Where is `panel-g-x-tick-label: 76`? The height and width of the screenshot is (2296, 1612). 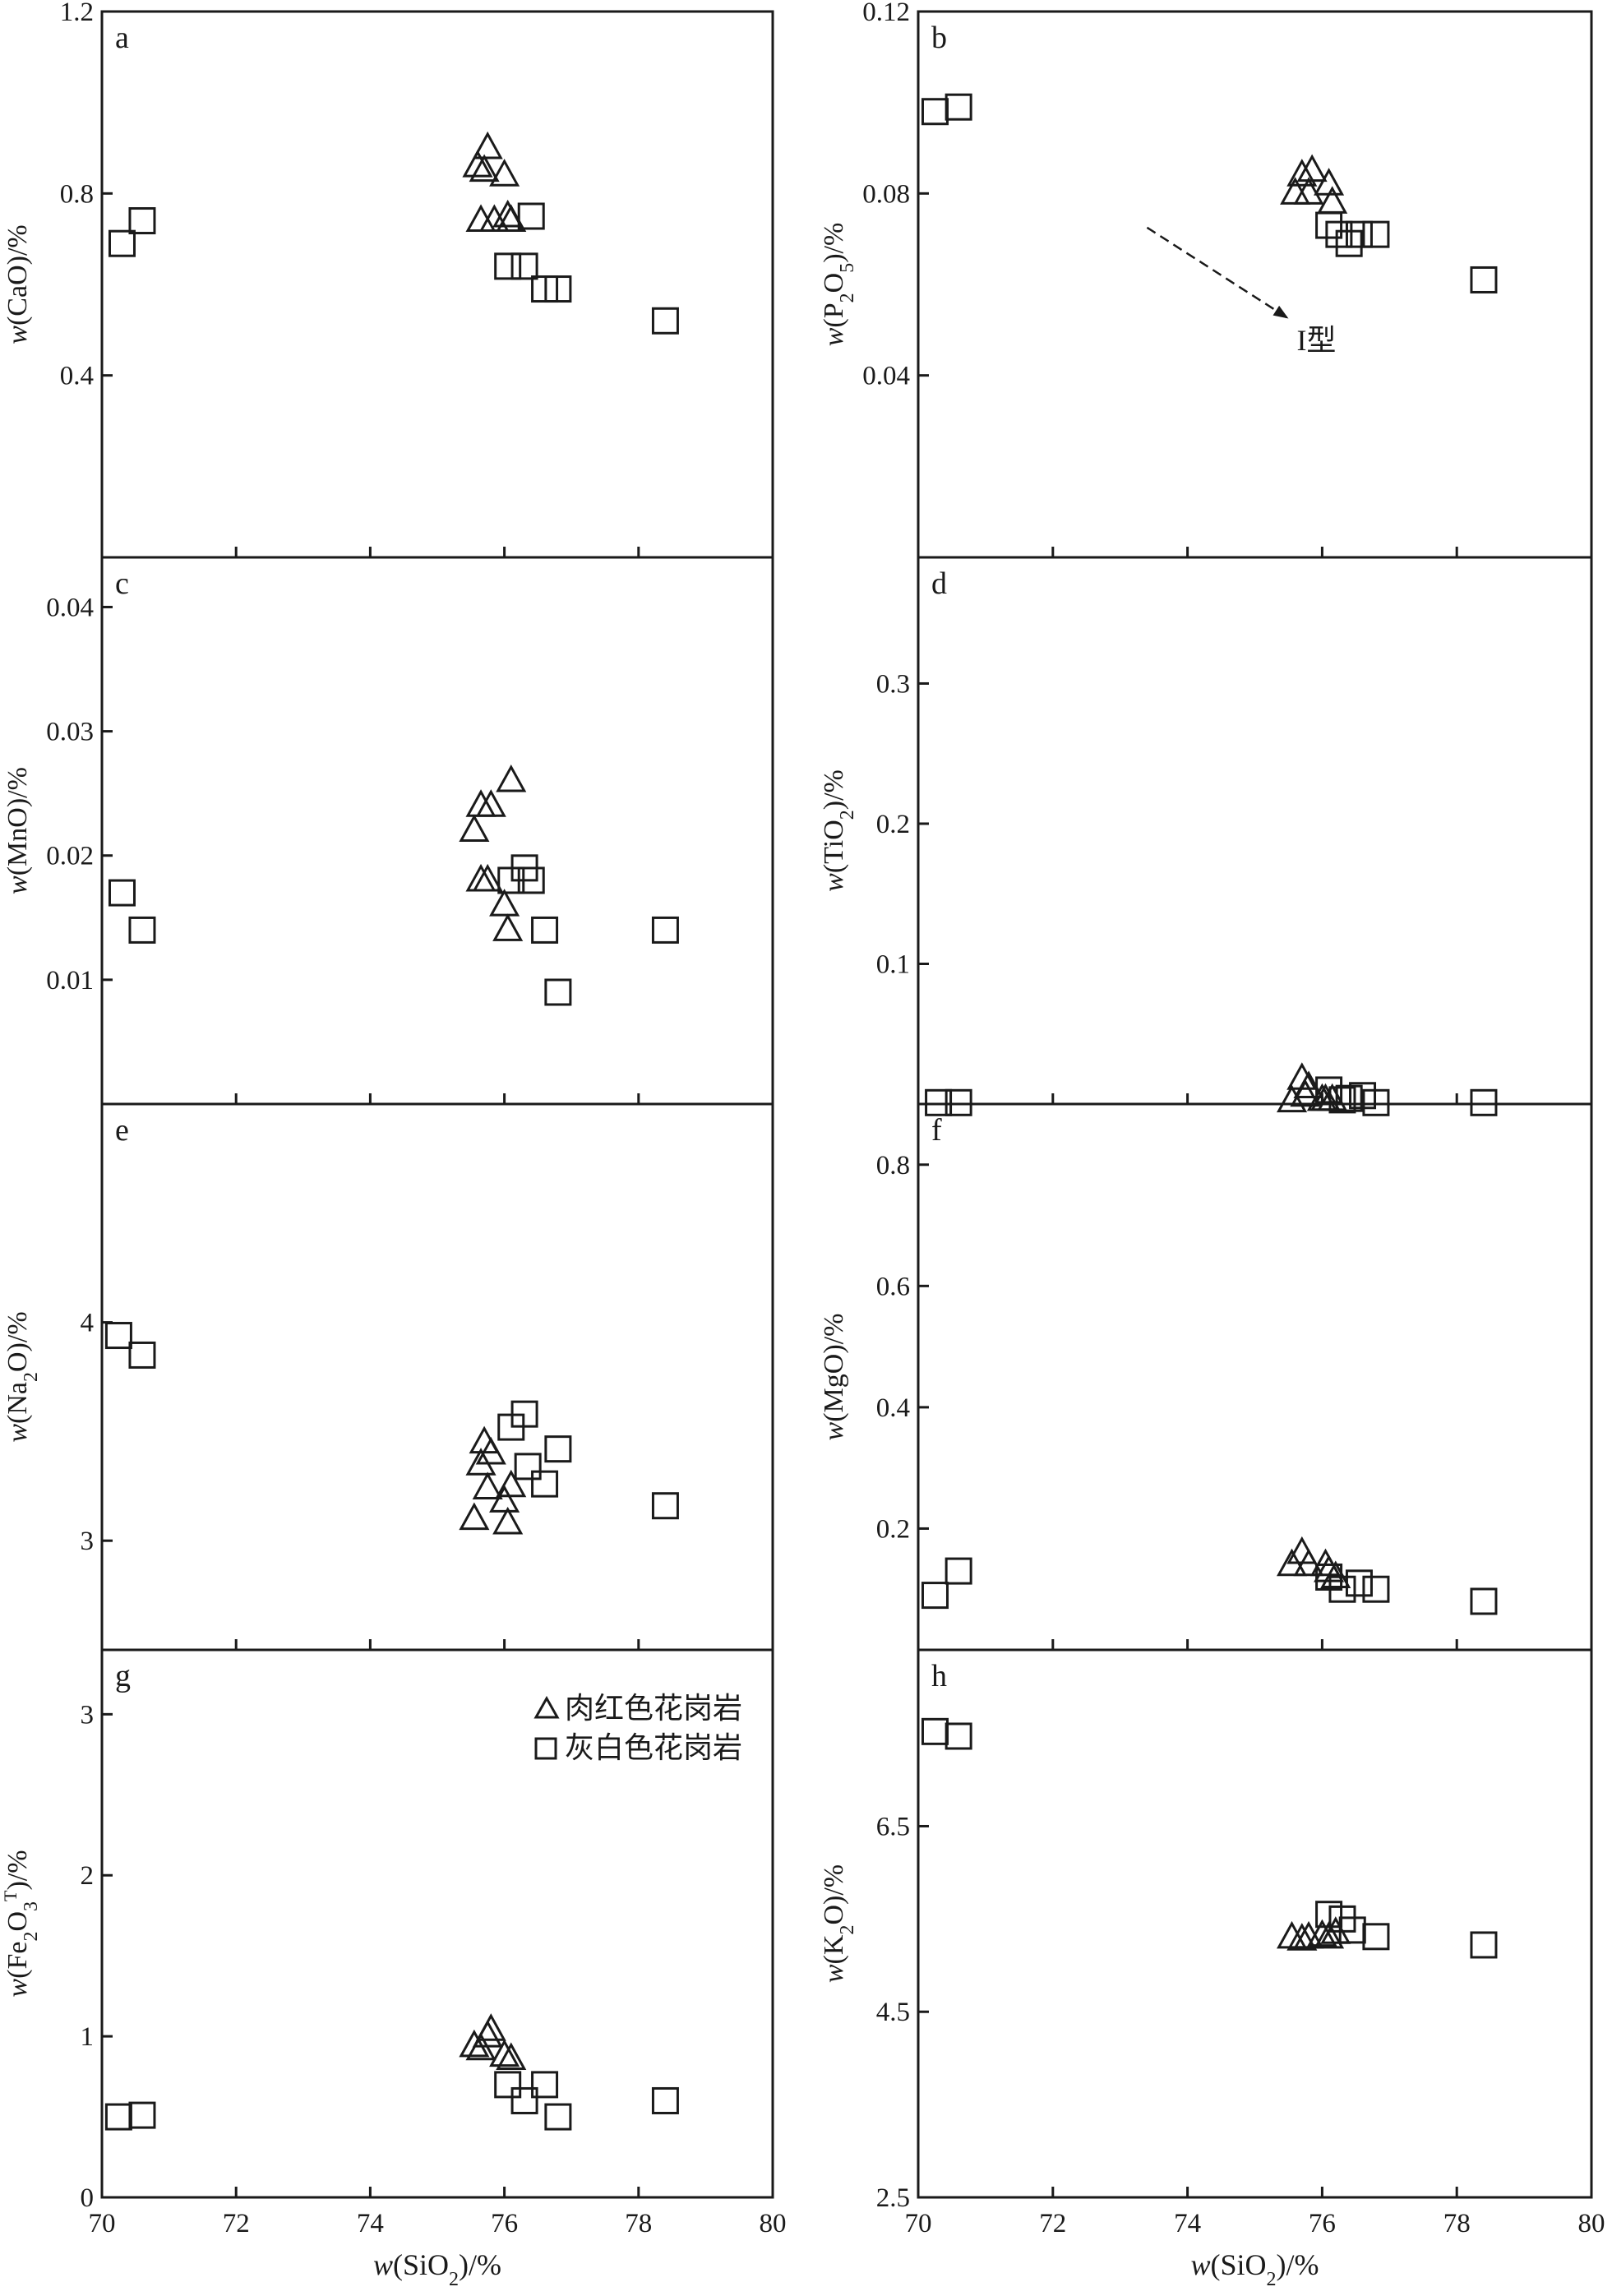 panel-g-x-tick-label: 76 is located at coordinates (504, 2223).